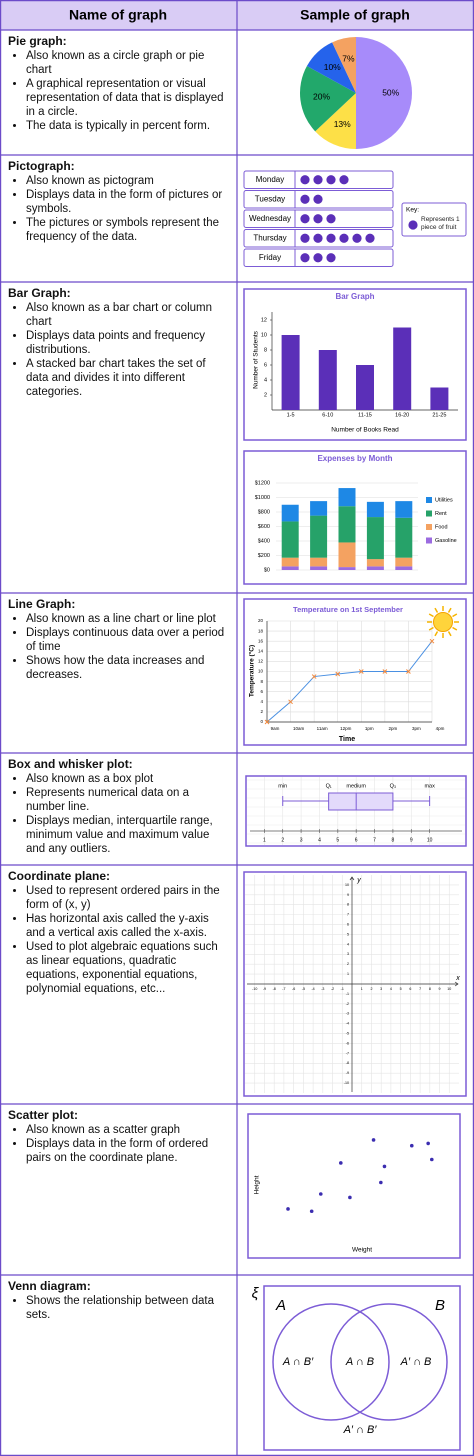 This screenshot has height=1456, width=474. What do you see at coordinates (348, 895) in the screenshot?
I see `y-tick-label: 9` at bounding box center [348, 895].